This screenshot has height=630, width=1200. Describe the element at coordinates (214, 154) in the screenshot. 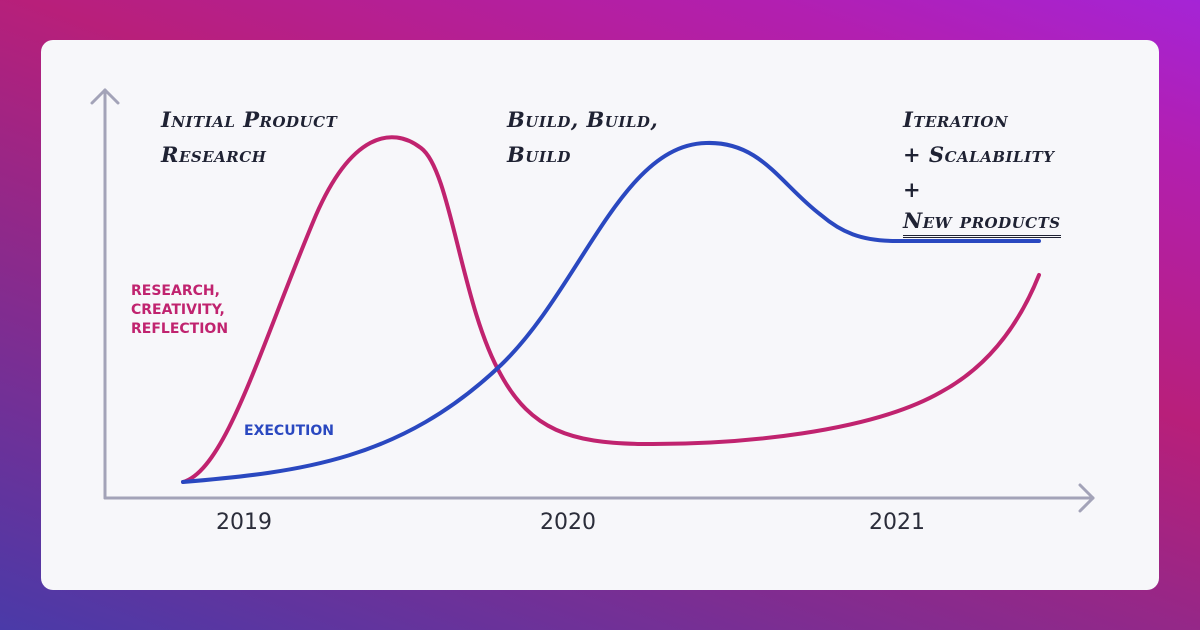

I see `phase-initial-line-2: Research` at that location.